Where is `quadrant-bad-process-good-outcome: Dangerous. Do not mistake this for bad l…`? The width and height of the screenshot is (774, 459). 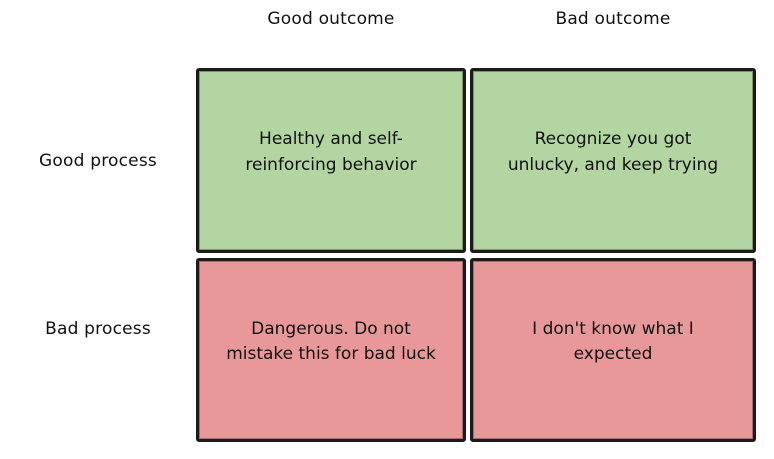
quadrant-bad-process-good-outcome: Dangerous. Do not mistake this for bad l… is located at coordinates (331, 350).